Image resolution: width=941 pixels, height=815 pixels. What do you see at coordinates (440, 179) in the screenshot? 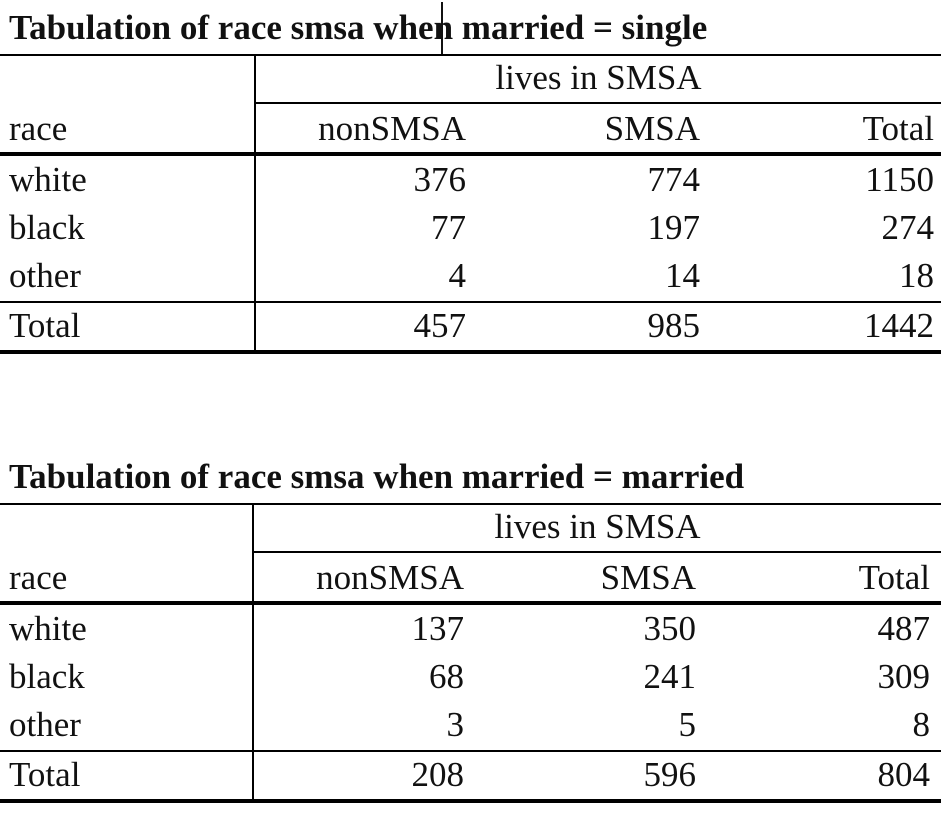
I see `table-cell: 376` at bounding box center [440, 179].